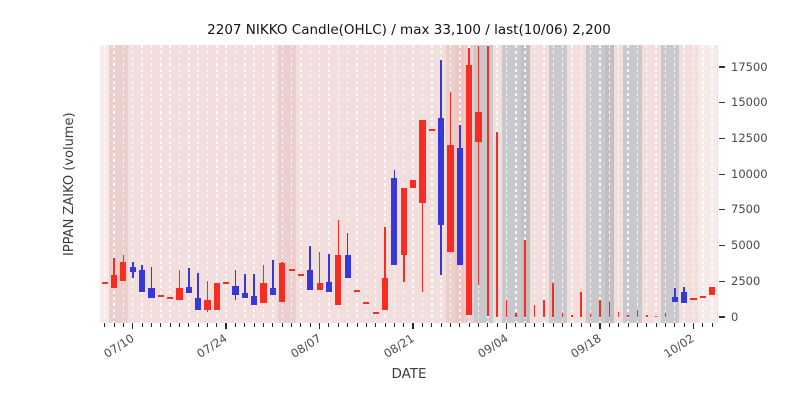  I want to click on x-axis-label: DATE, so click(409, 374).